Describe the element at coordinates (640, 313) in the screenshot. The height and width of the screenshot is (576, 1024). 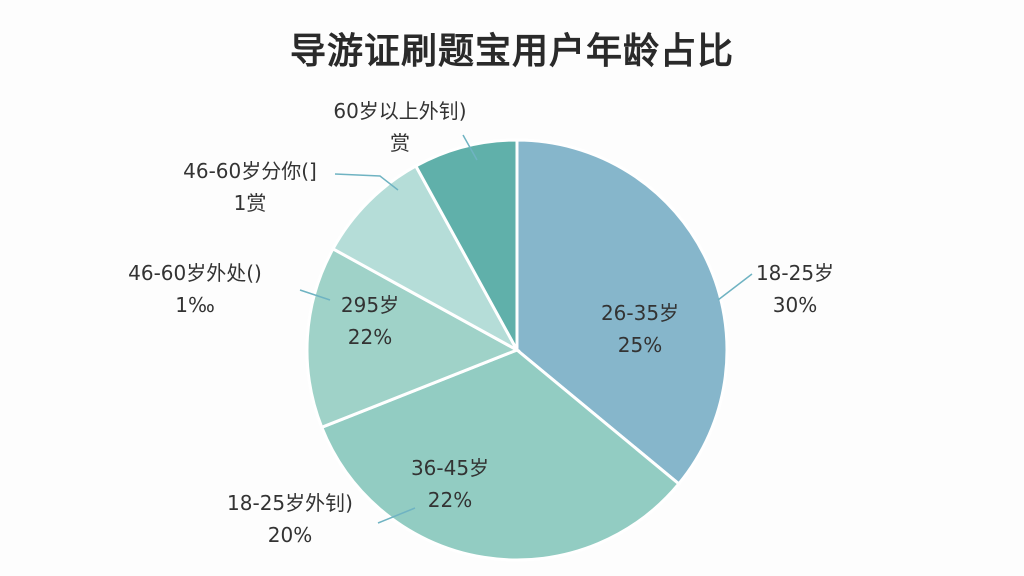
I see `slice-inner-label-0-0: 26-35岁` at that location.